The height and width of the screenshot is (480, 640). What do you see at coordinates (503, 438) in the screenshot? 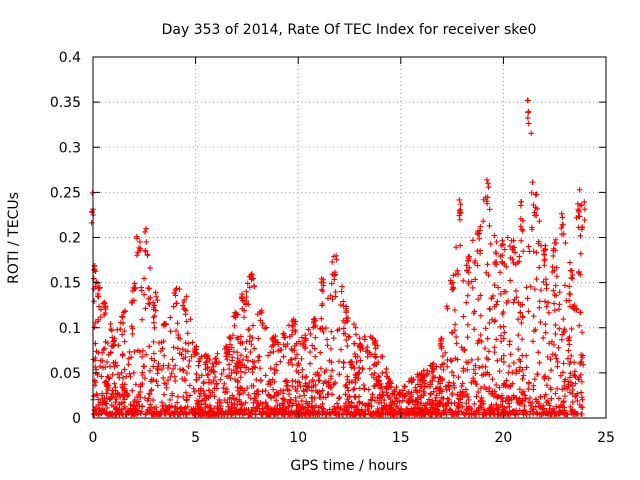
I see `x-tick-label: 20` at bounding box center [503, 438].